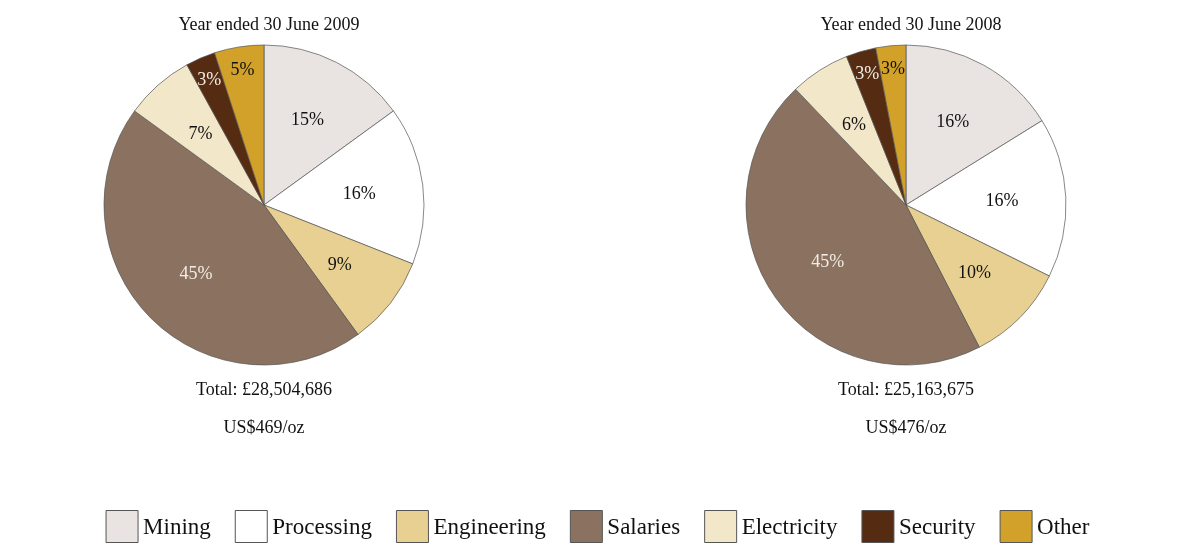  What do you see at coordinates (177, 526) in the screenshot?
I see `legend-label: Mining` at bounding box center [177, 526].